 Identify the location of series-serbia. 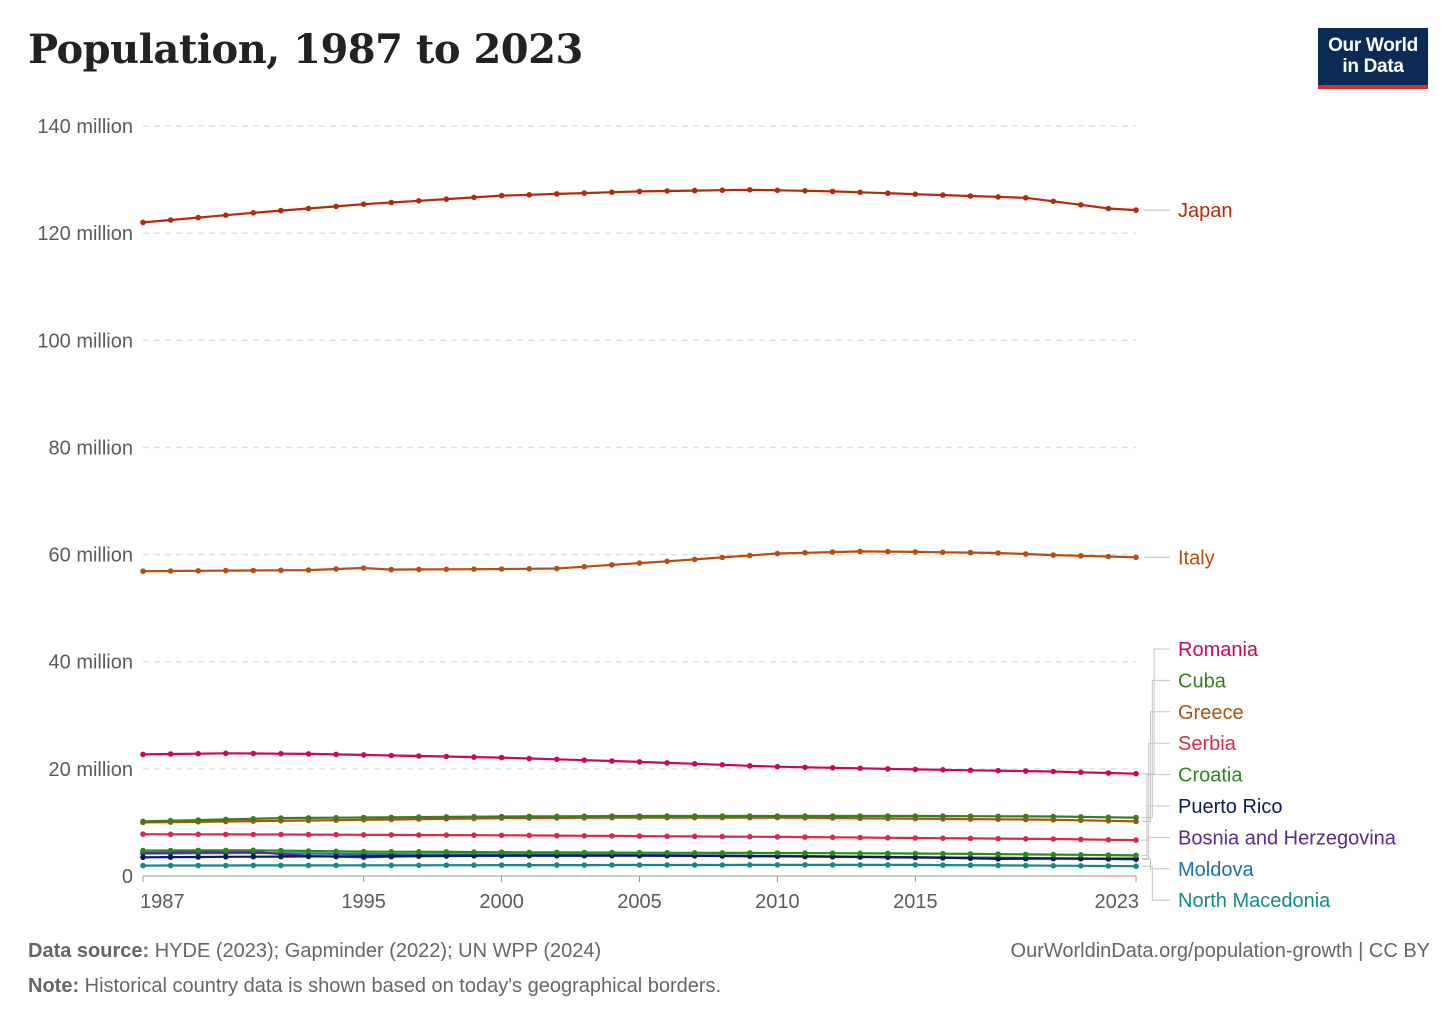
(639, 837).